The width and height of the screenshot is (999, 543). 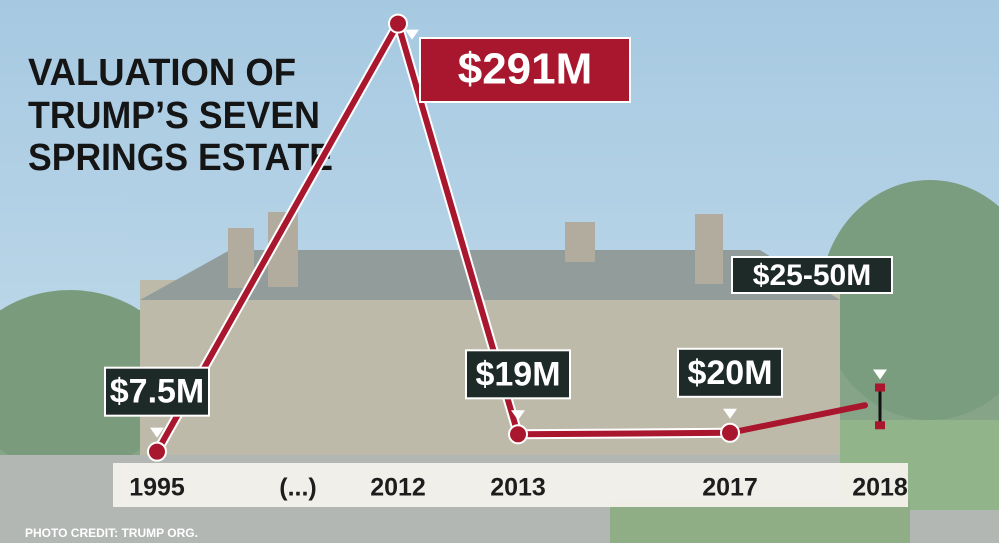 I want to click on chart-title: SPRINGS ESTATE, so click(x=180, y=158).